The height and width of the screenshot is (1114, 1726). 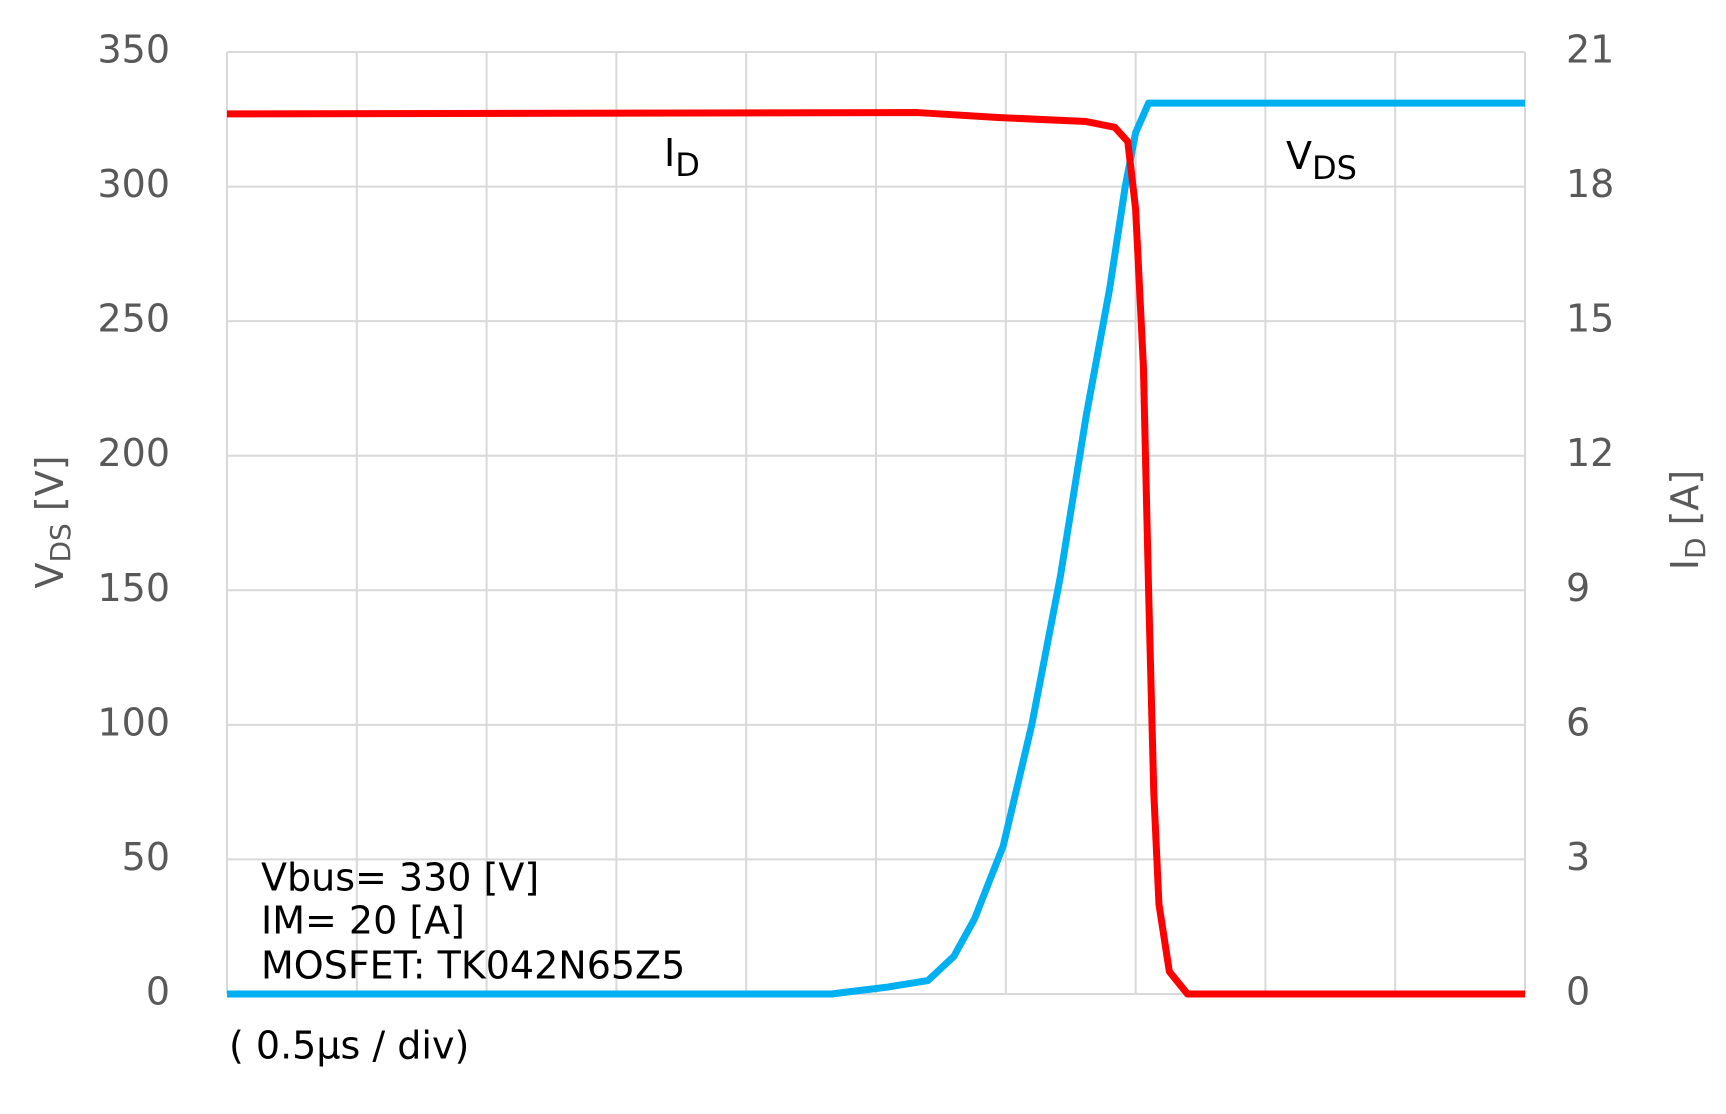 I want to click on y-label-unit: [V], so click(x=50, y=489).